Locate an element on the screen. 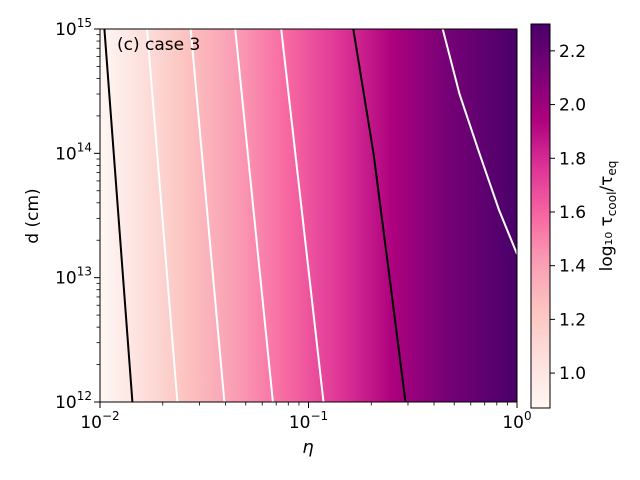  y-tick-label: 1012 is located at coordinates (73, 401).